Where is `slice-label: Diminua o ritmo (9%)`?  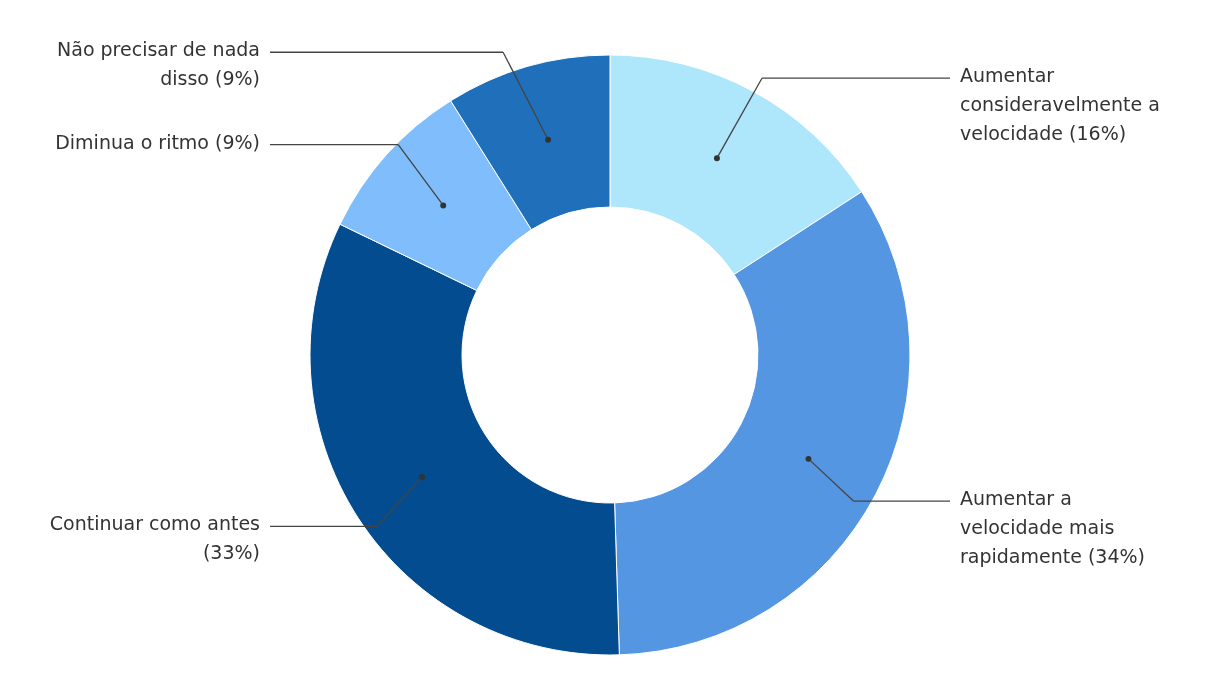 slice-label: Diminua o ritmo (9%) is located at coordinates (157, 141).